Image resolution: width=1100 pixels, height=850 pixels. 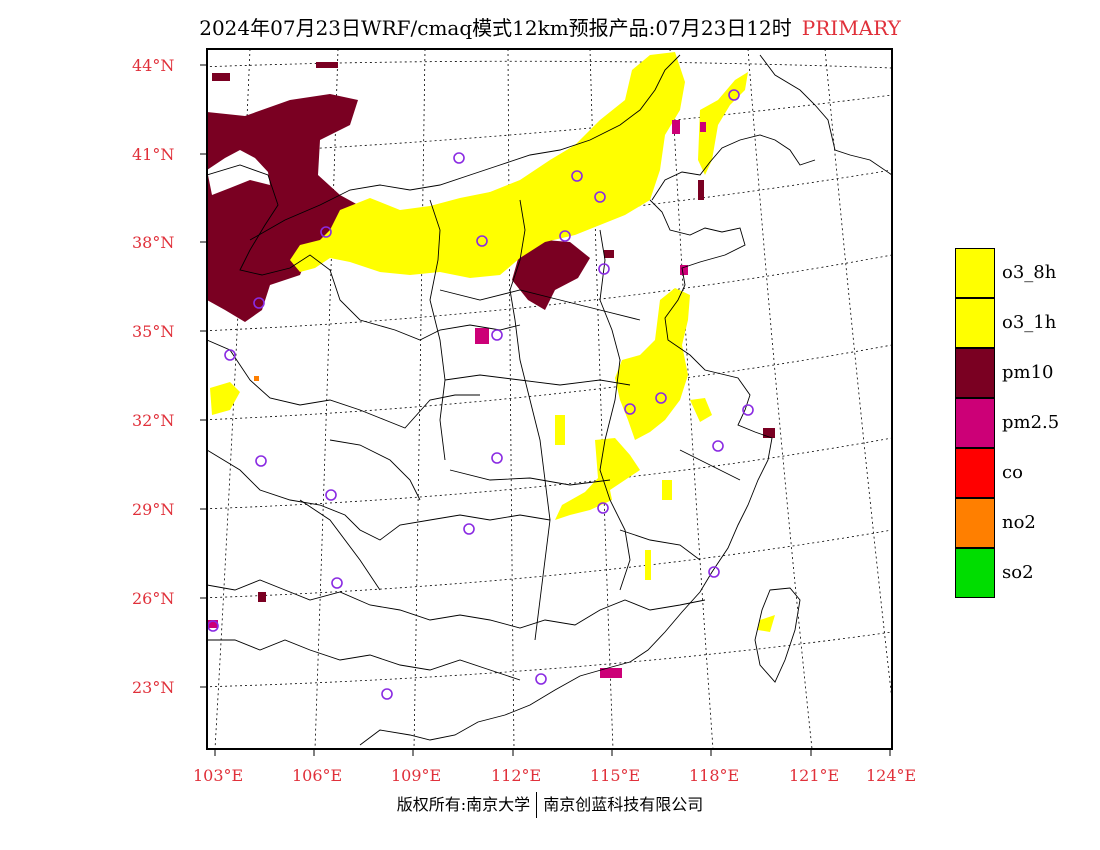 What do you see at coordinates (153, 242) in the screenshot?
I see `lat-label-38: 38°N` at bounding box center [153, 242].